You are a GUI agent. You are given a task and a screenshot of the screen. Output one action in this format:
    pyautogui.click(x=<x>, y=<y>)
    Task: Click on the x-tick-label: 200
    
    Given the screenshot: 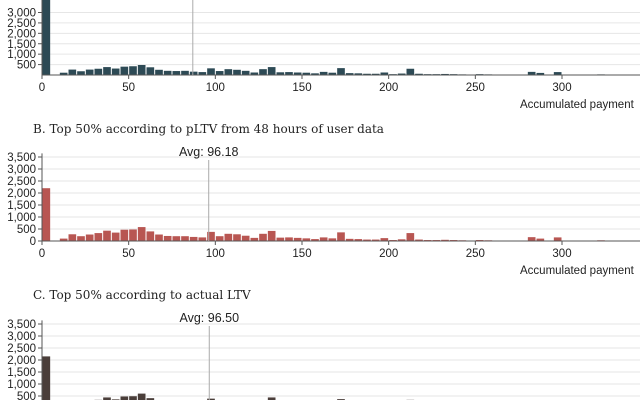 What is the action you would take?
    pyautogui.click(x=388, y=254)
    